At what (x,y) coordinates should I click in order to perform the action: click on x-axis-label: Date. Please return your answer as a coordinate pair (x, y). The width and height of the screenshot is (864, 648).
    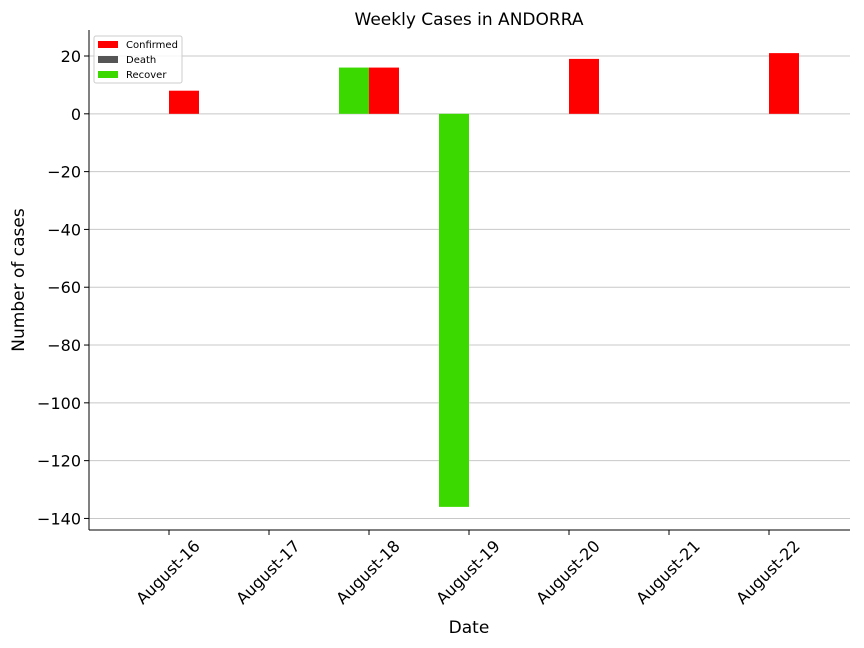
    Looking at the image, I should click on (469, 628).